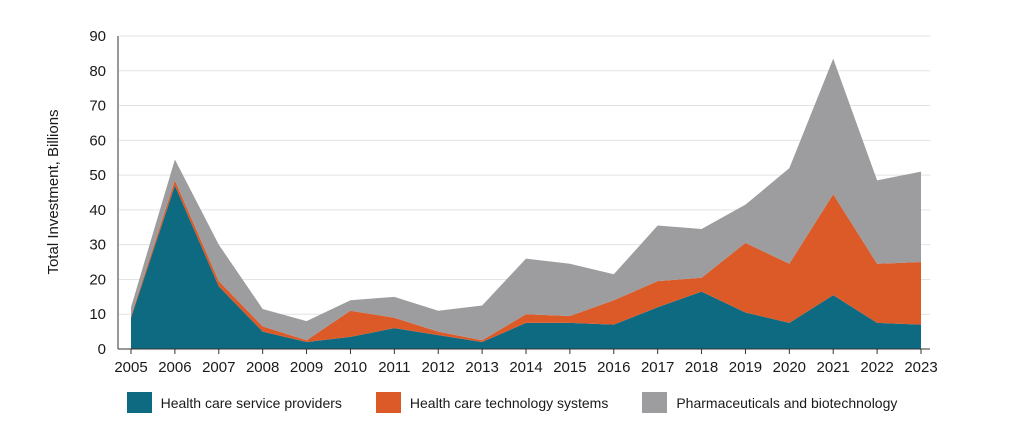 The width and height of the screenshot is (1024, 430). What do you see at coordinates (97, 245) in the screenshot?
I see `y-tick-label: 30` at bounding box center [97, 245].